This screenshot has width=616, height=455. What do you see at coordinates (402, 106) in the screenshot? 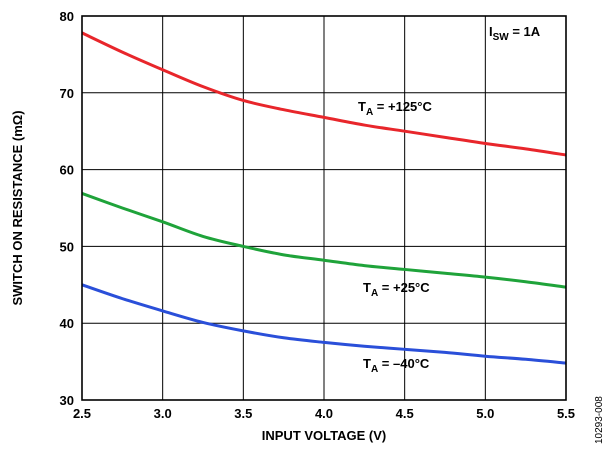
I see `annotation-125c-rest: = +125°C` at bounding box center [402, 106].